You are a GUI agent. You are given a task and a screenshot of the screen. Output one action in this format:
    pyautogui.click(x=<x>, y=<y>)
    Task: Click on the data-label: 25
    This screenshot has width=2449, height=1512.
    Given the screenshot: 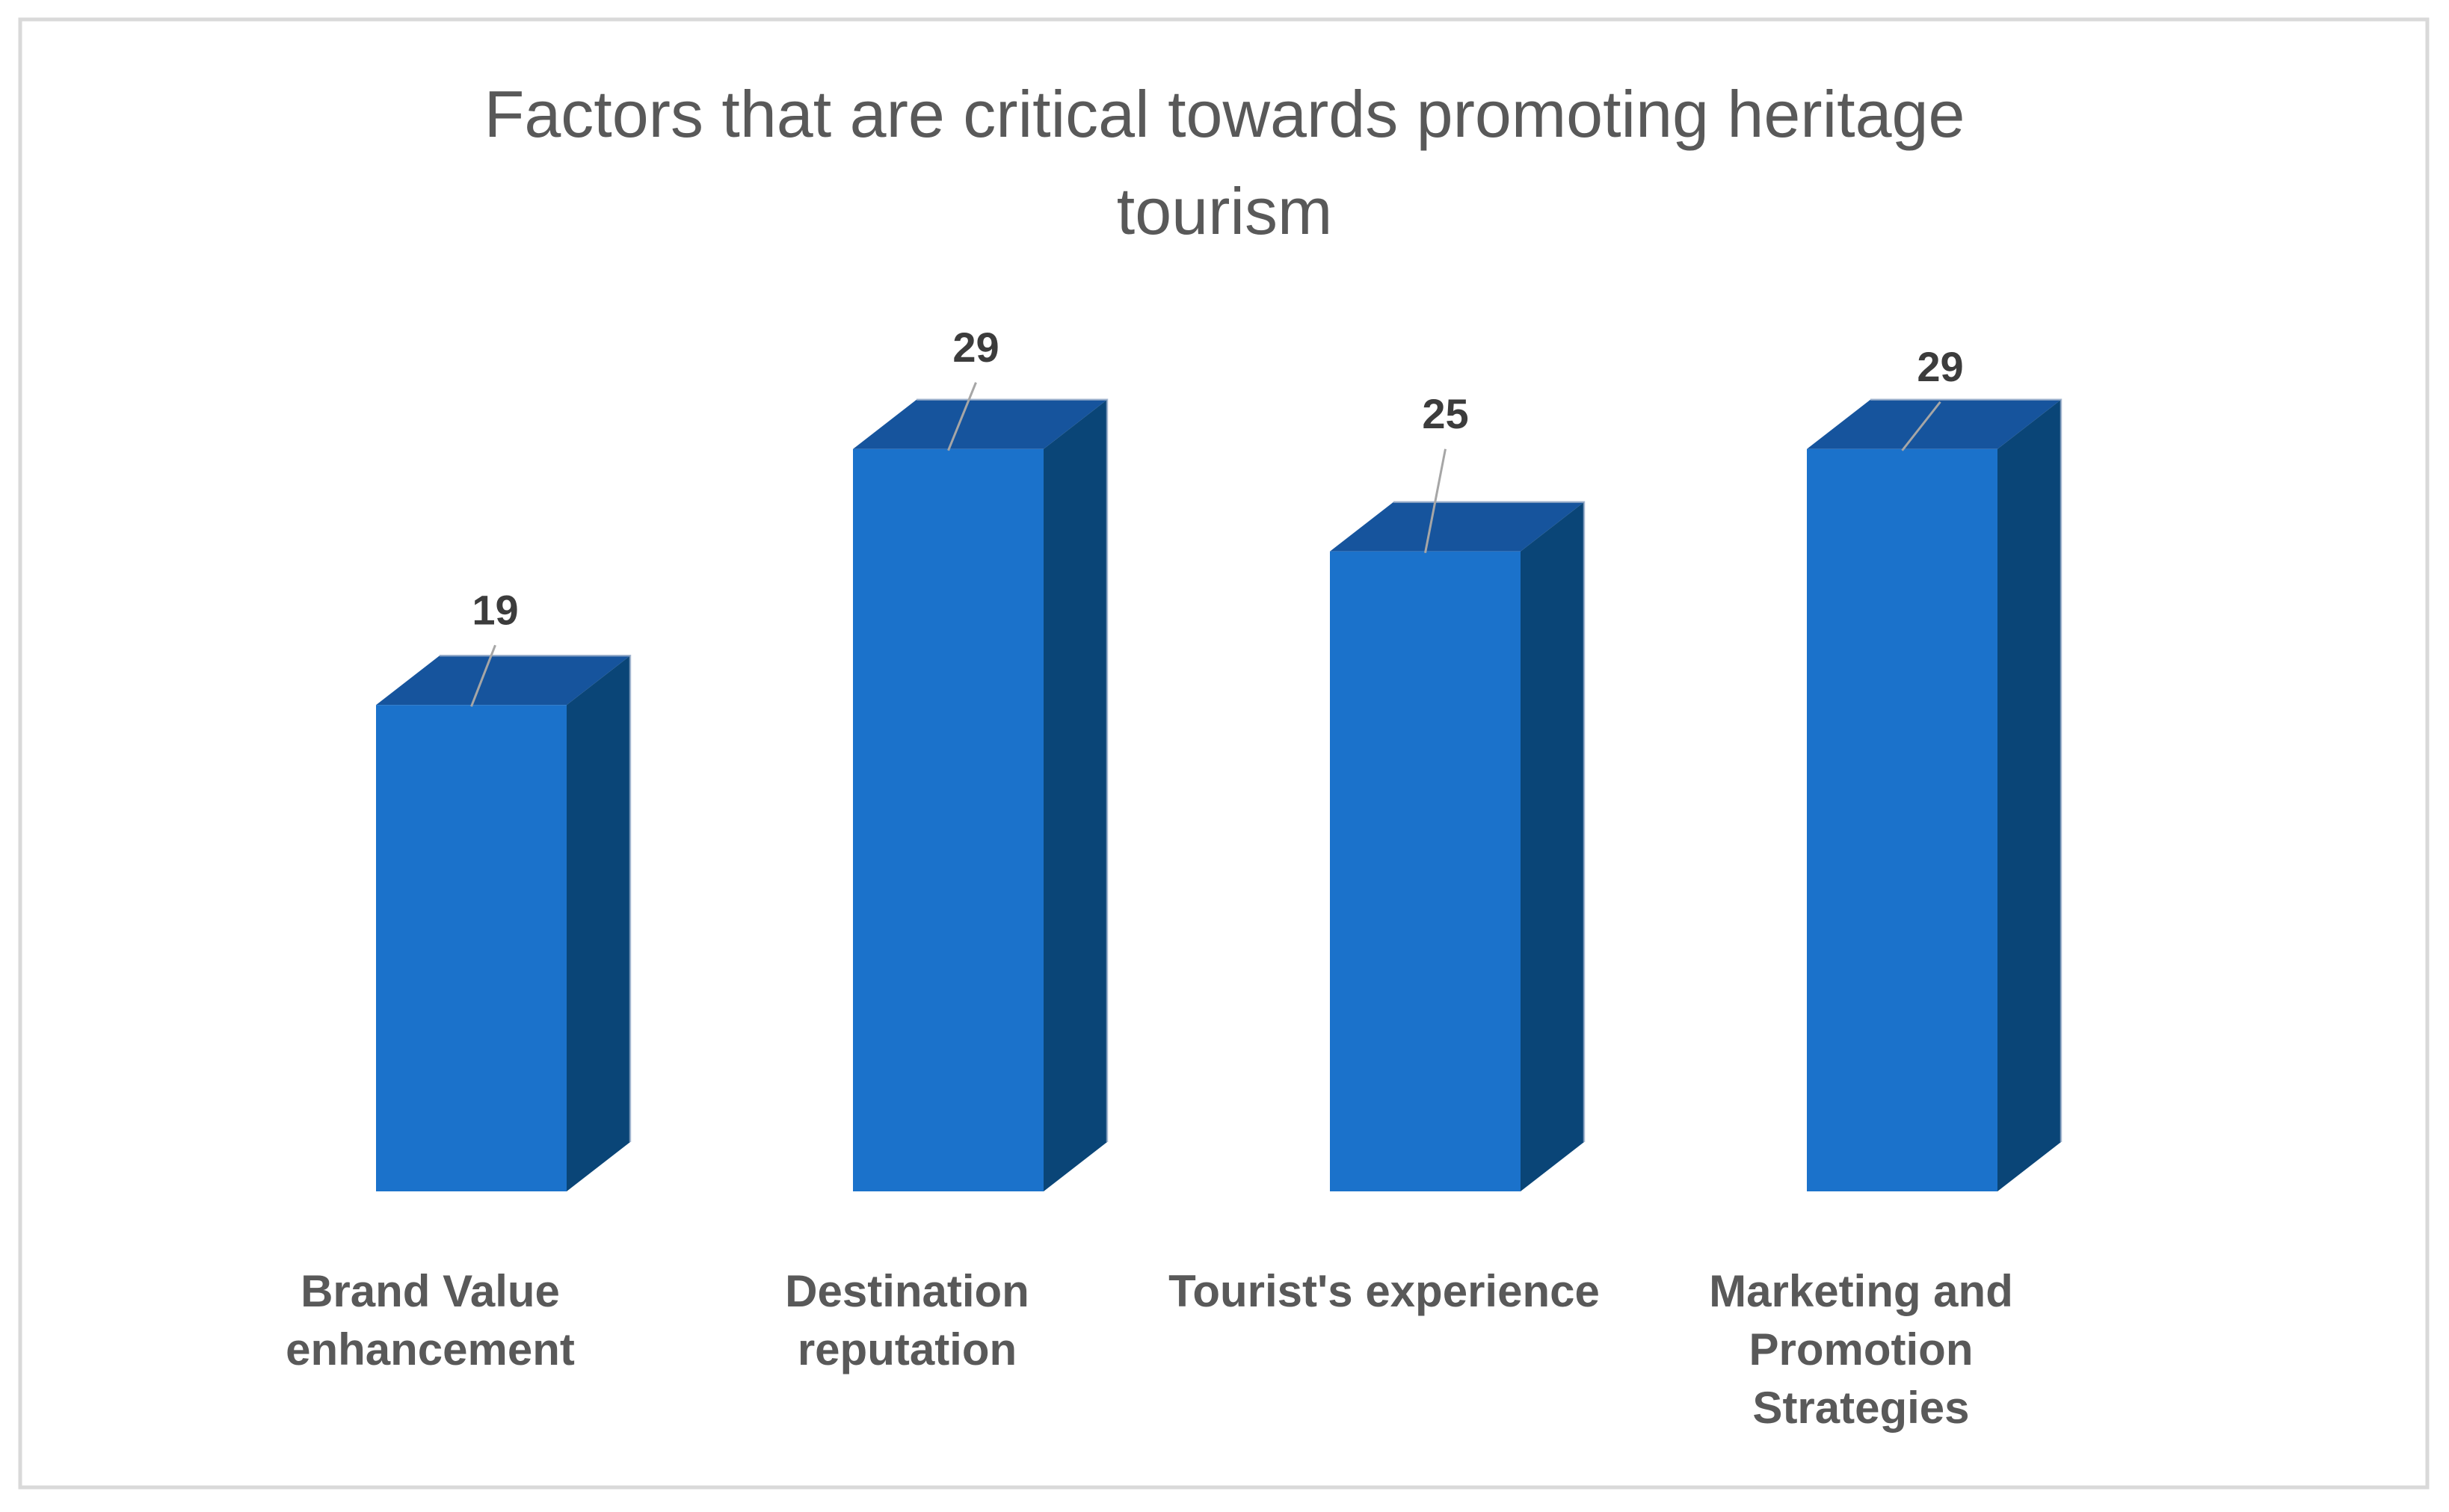 What is the action you would take?
    pyautogui.click(x=1445, y=414)
    